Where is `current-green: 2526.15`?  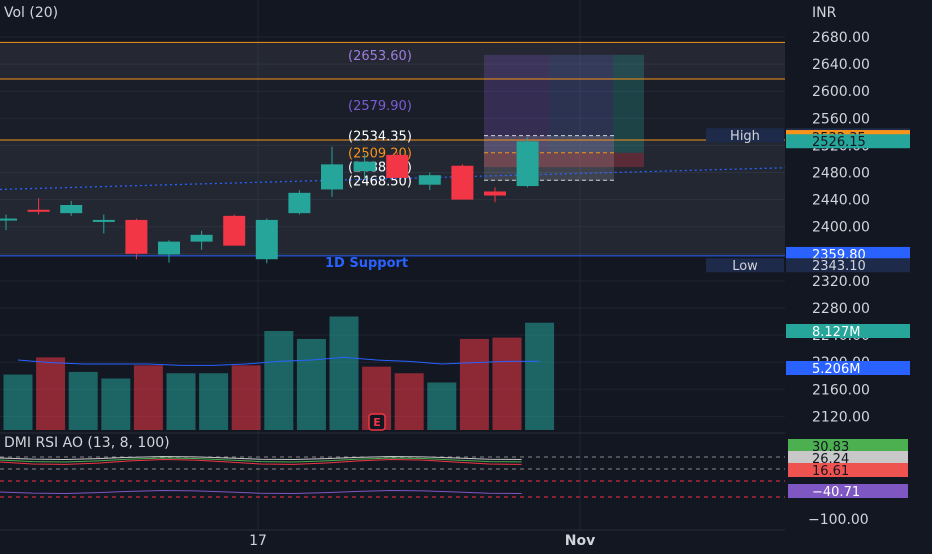 current-green: 2526.15 is located at coordinates (848, 142).